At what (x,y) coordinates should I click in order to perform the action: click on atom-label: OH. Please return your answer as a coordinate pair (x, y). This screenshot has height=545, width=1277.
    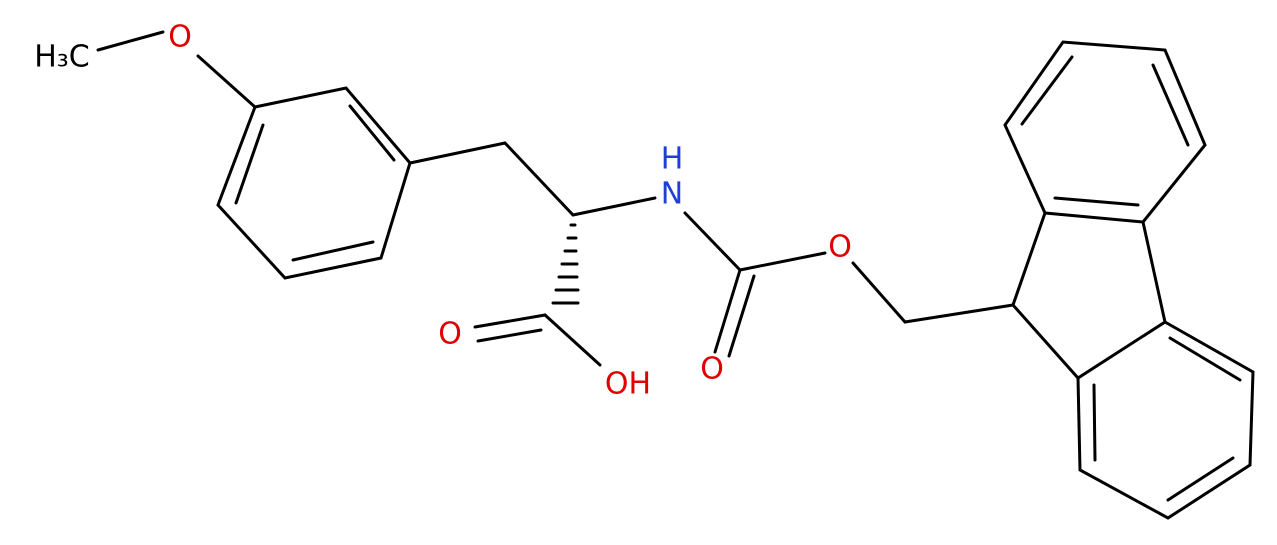
    Looking at the image, I should click on (628, 384).